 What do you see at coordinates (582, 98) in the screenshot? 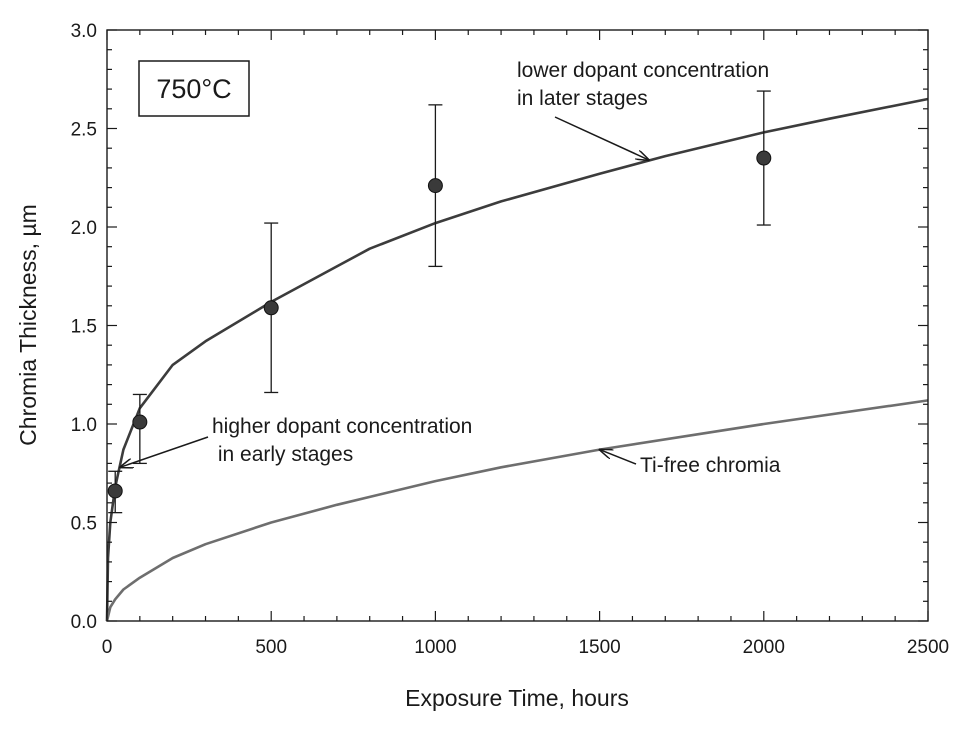
I see `annotation-later-stages-line2: in later stages` at bounding box center [582, 98].